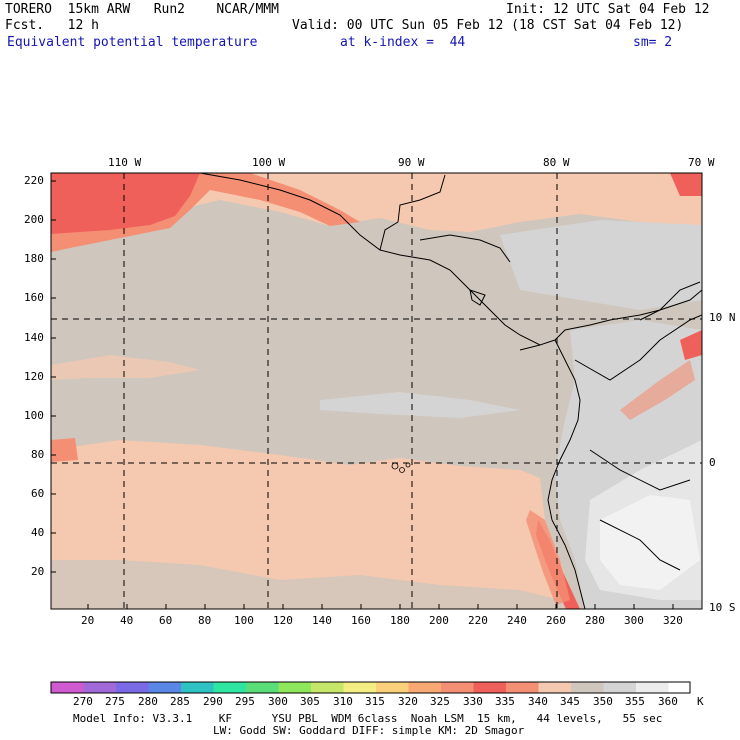 The image size is (740, 740). I want to click on lat-label-10n: 10 N, so click(722, 317).